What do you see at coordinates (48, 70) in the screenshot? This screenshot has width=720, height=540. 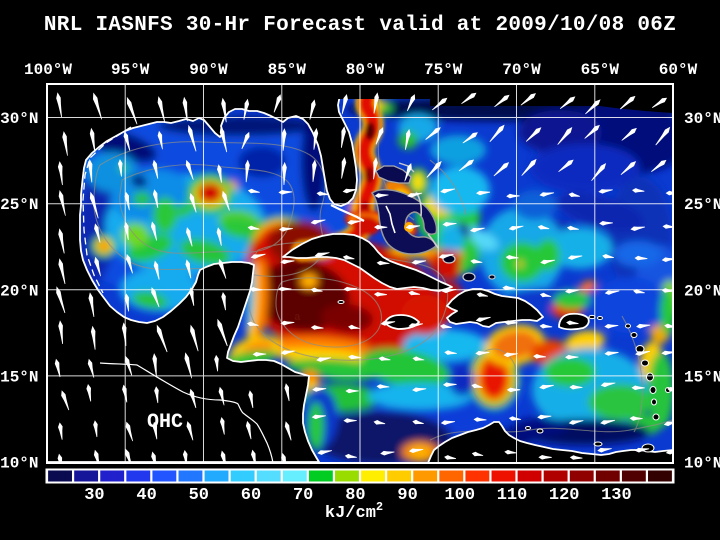 I see `svg-text: 100°W` at bounding box center [48, 70].